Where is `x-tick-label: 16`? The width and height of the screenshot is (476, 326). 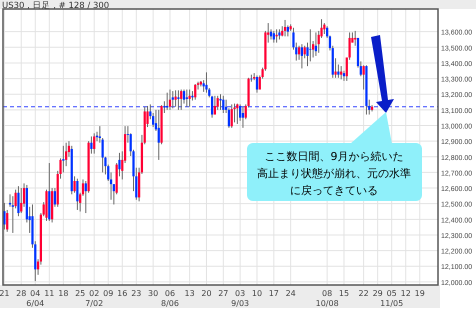
x-tick-label: 16 is located at coordinates (122, 293).